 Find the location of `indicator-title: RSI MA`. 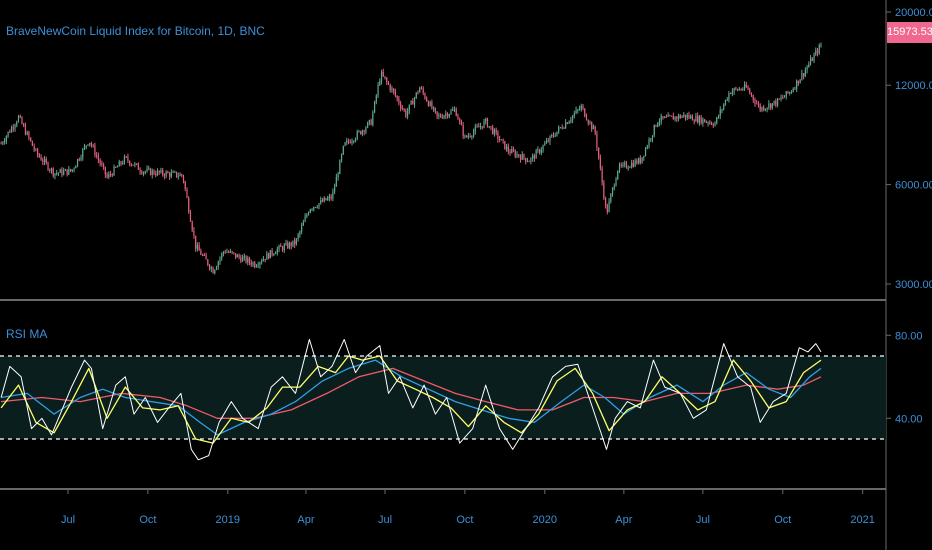

indicator-title: RSI MA is located at coordinates (27, 334).